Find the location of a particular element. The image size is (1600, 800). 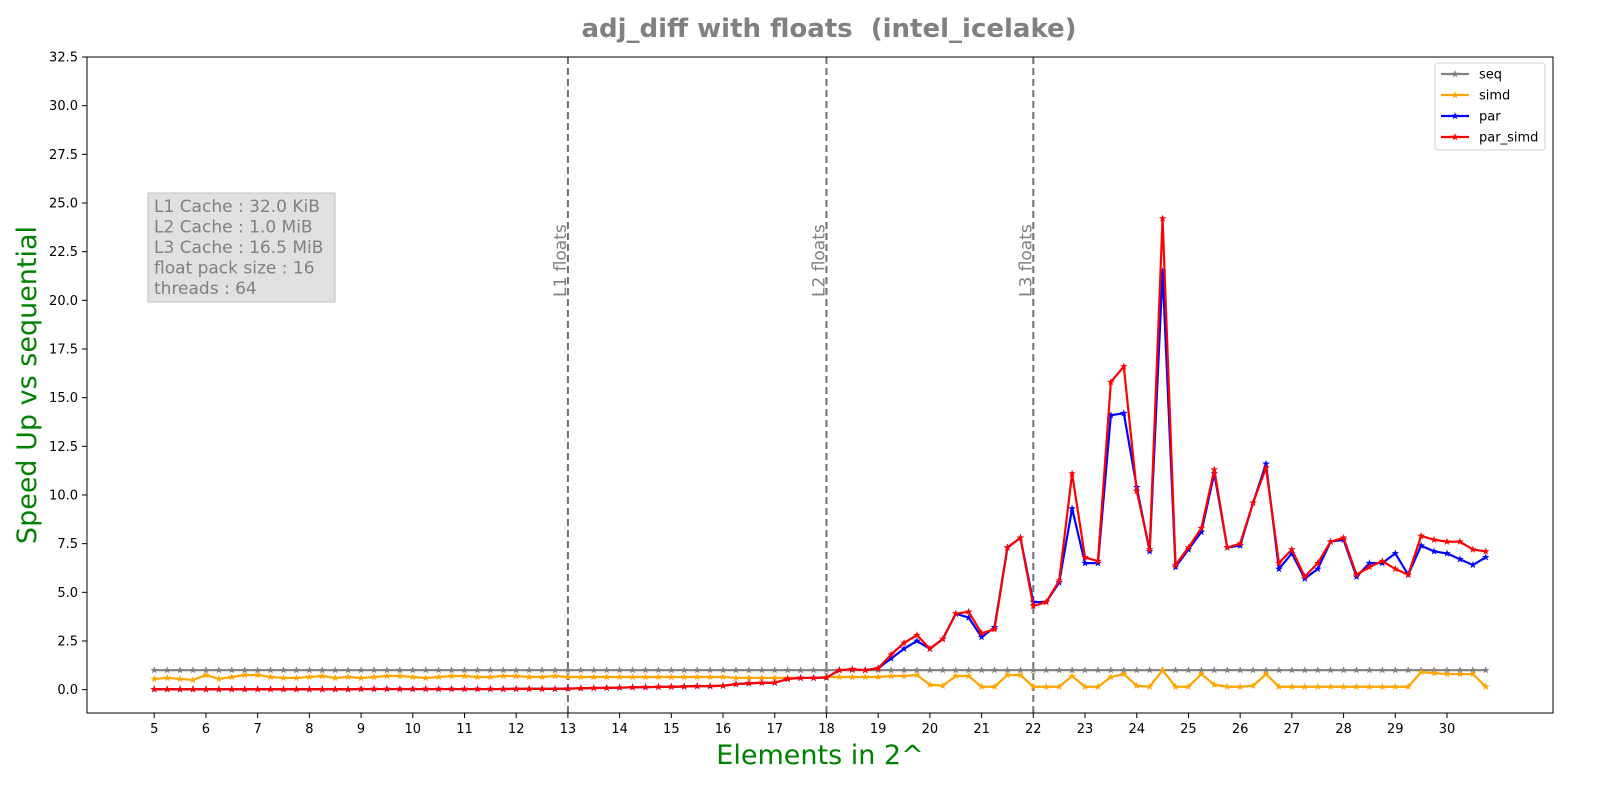

x-tick-label: 9 is located at coordinates (361, 729).